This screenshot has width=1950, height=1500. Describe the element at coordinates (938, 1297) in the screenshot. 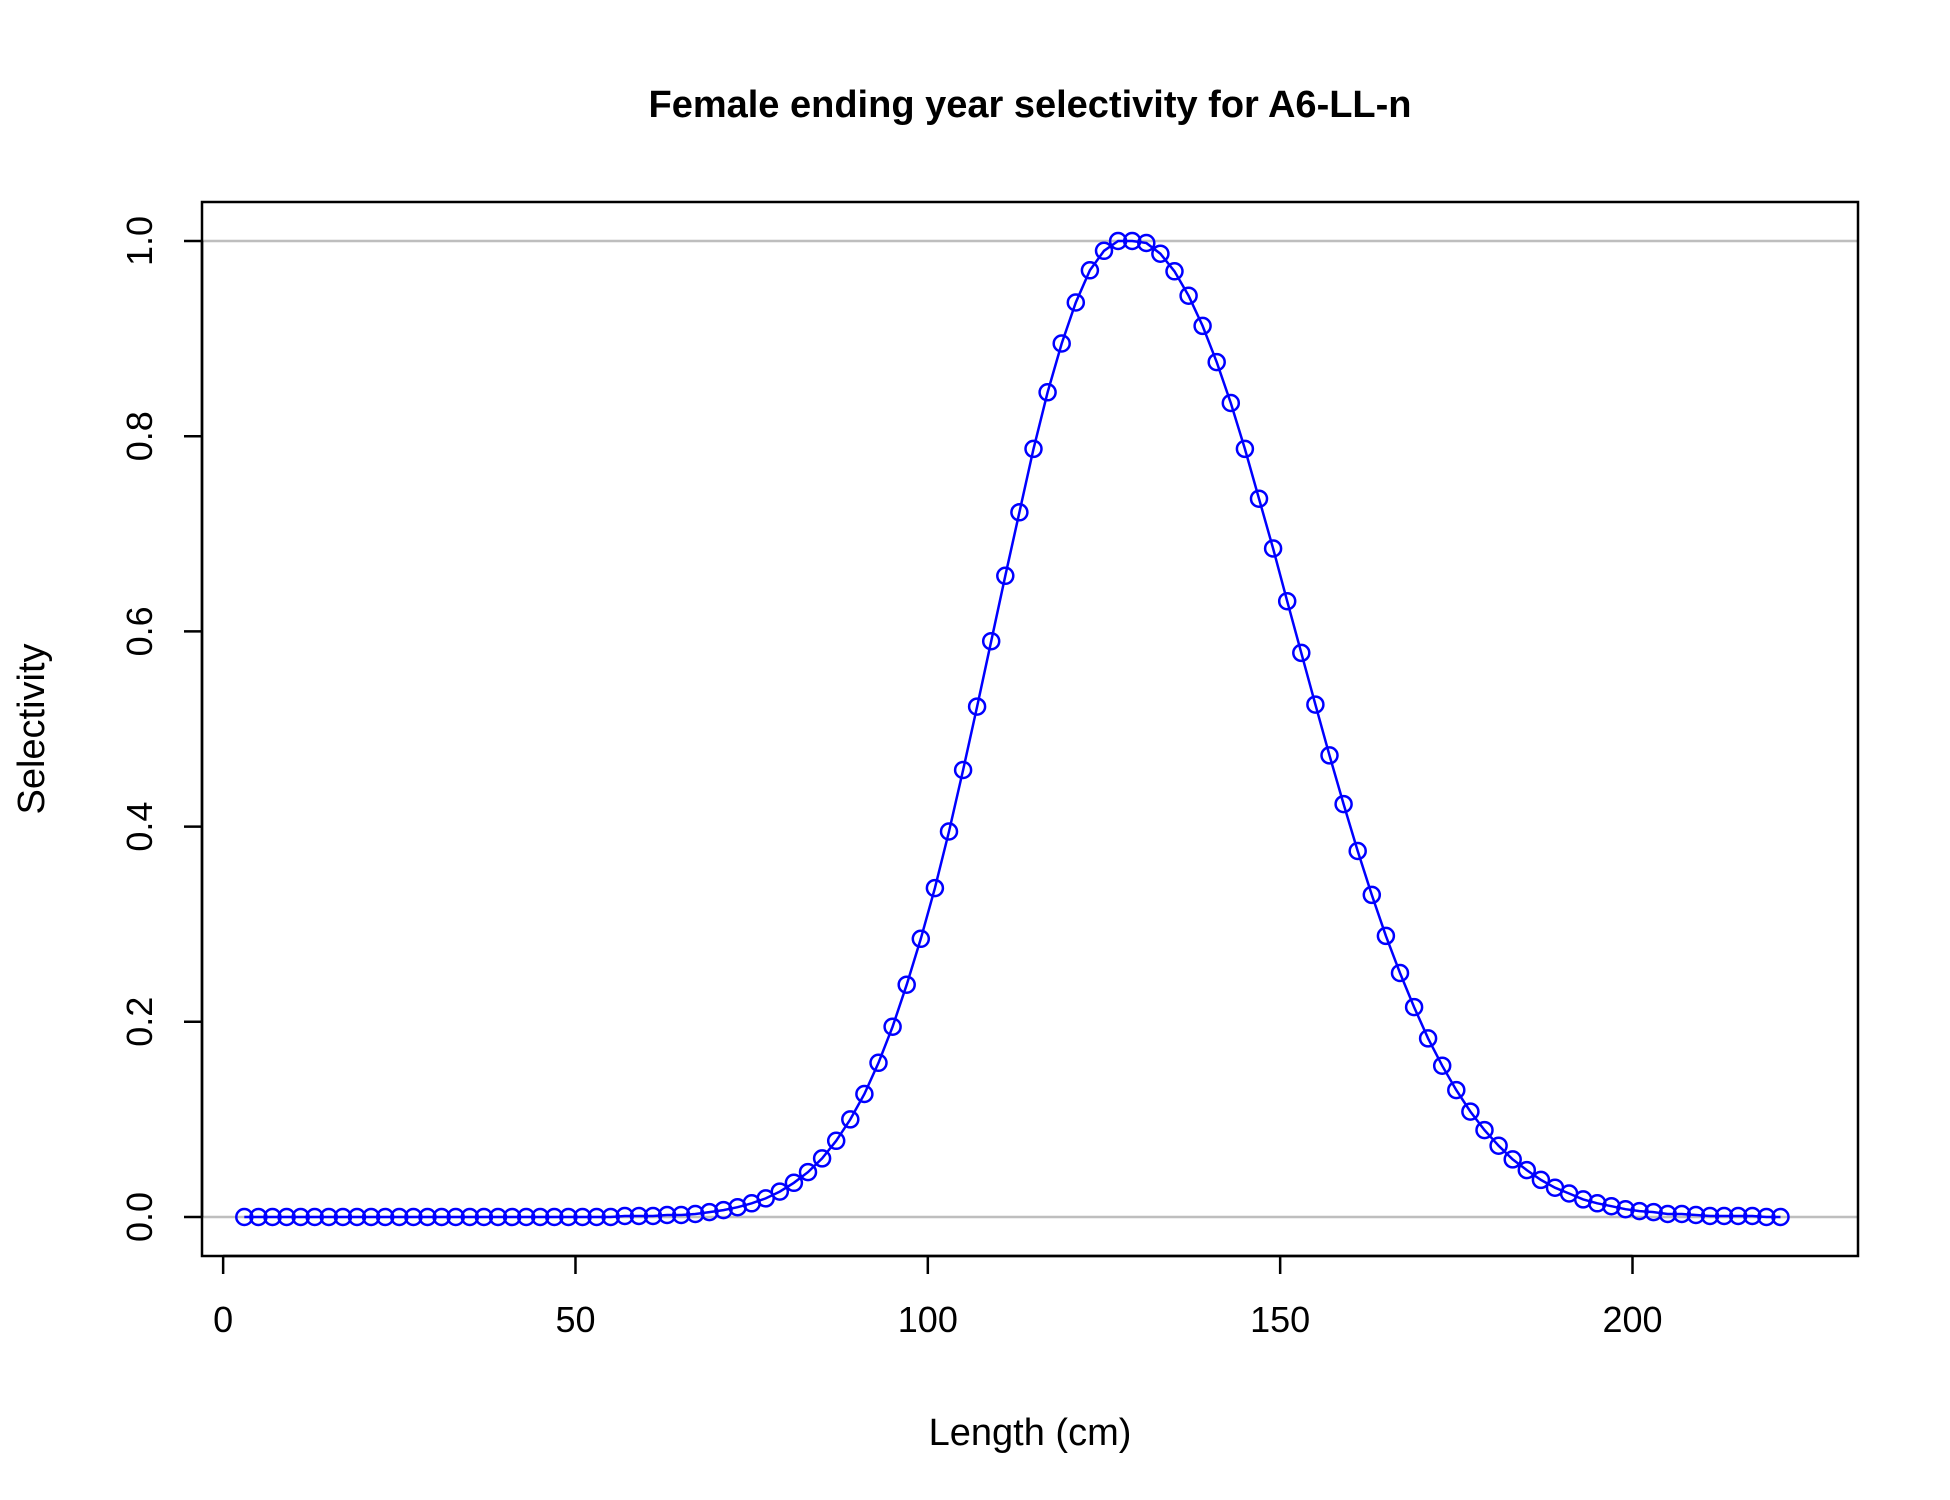

I see `x-axis: 0 50 100 150 200` at that location.